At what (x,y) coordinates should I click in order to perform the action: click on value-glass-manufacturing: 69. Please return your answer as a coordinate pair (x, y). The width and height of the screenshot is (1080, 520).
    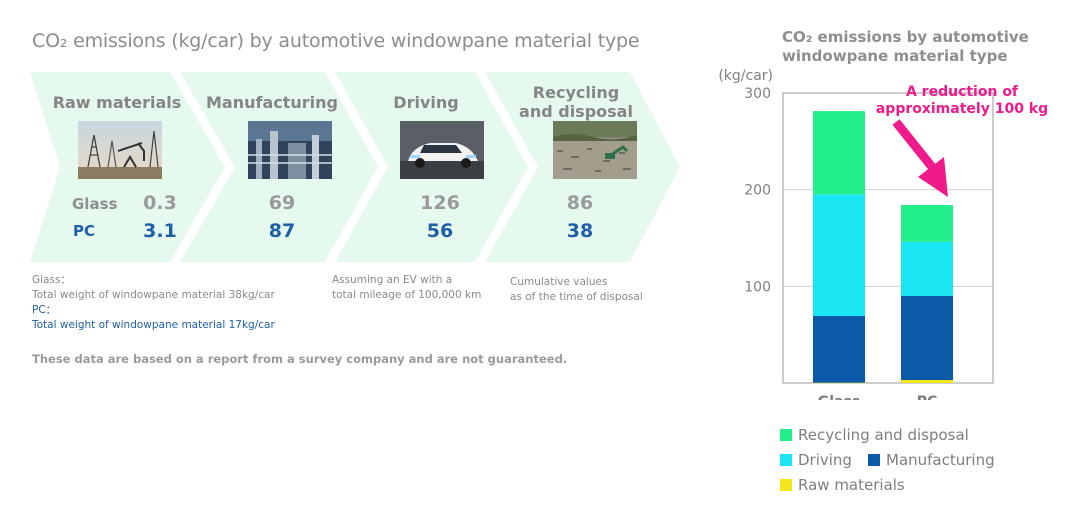
    Looking at the image, I should click on (282, 203).